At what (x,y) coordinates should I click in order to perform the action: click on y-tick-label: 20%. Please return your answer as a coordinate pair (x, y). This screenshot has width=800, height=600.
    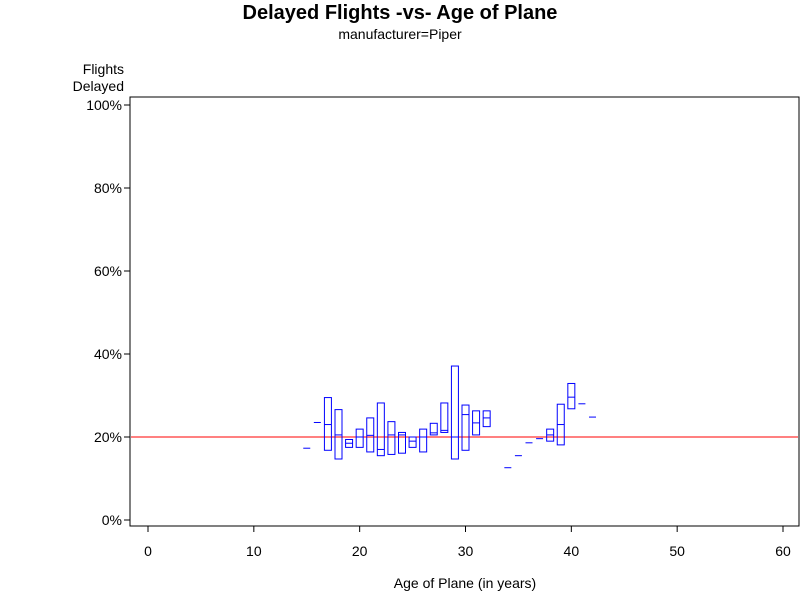
    Looking at the image, I should click on (108, 437).